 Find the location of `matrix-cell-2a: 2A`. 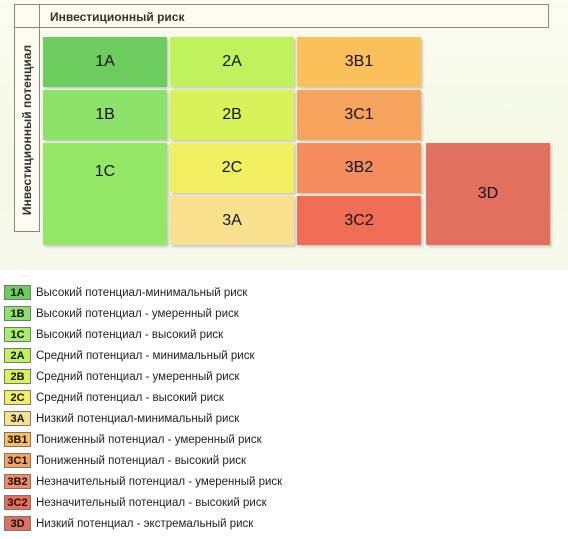

matrix-cell-2a: 2A is located at coordinates (232, 62).